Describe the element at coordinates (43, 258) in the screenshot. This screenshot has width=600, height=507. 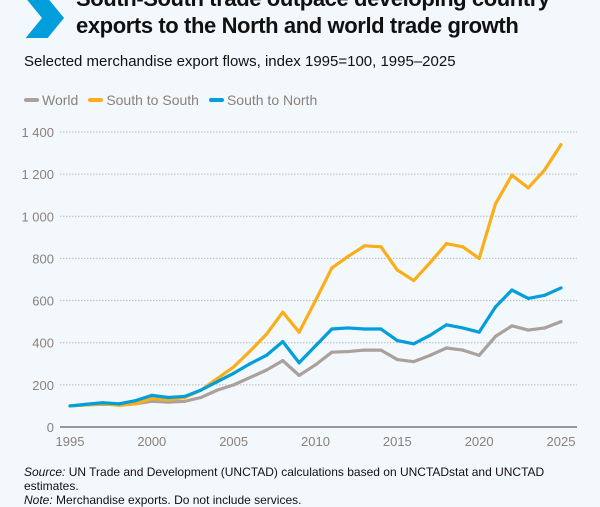
I see `y-tick-label: 800` at that location.